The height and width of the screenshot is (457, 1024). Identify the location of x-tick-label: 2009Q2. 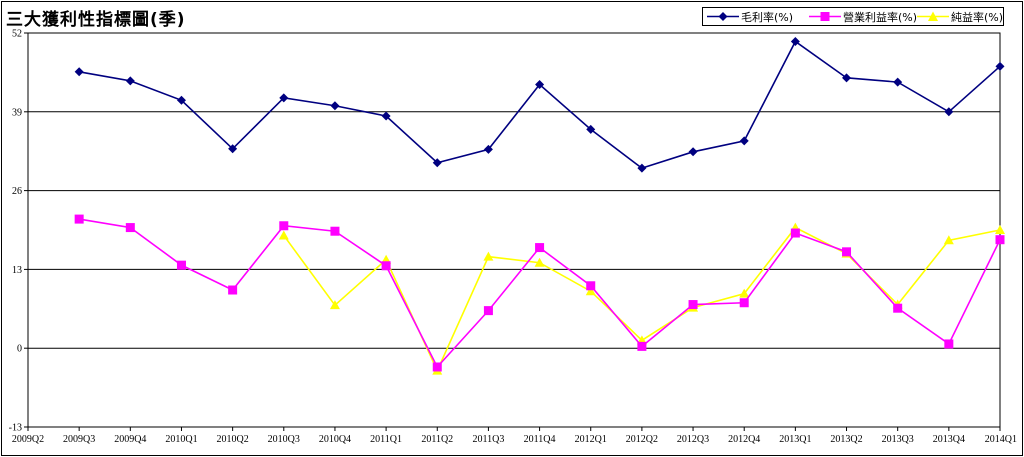
(28, 439).